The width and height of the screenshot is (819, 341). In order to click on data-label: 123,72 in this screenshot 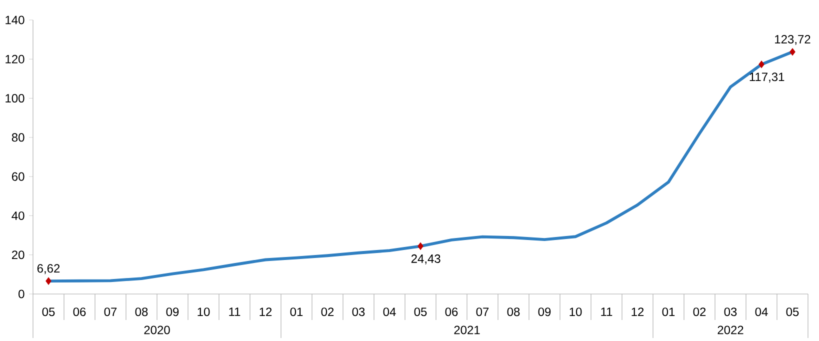, I will do `click(792, 40)`.